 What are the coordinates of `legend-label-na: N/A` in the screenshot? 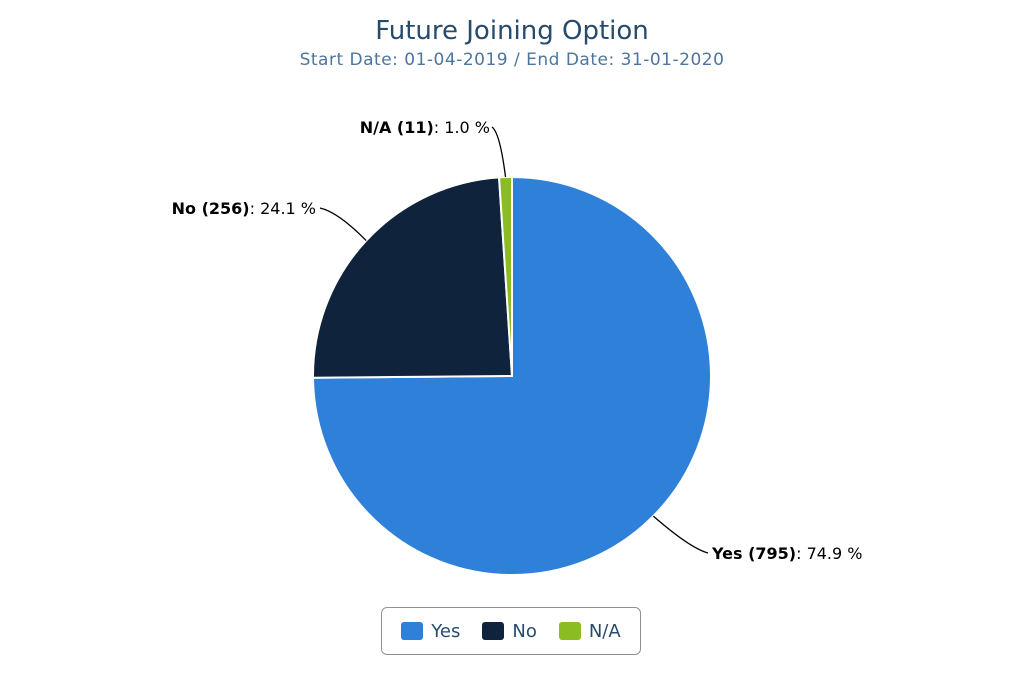 It's located at (604, 631).